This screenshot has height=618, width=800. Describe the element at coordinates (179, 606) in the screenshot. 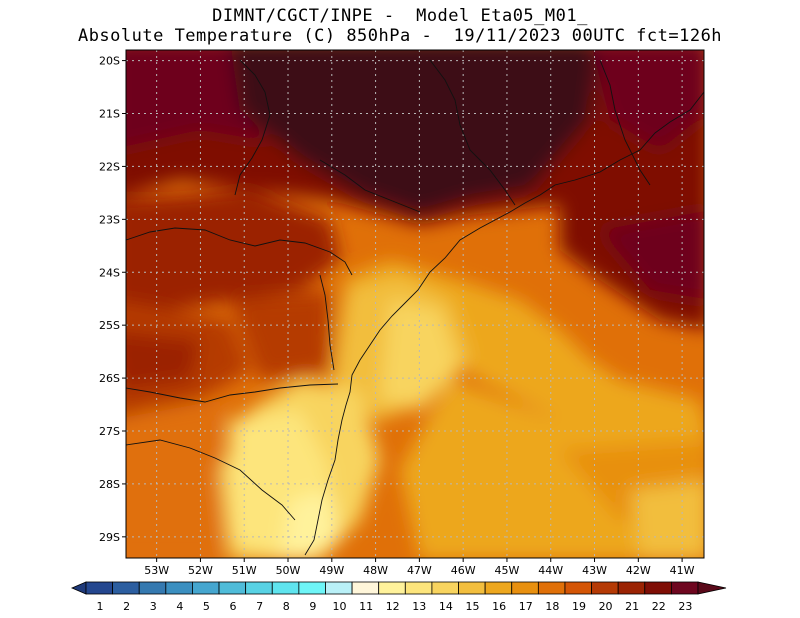

I see `colorbar-label: 4` at that location.